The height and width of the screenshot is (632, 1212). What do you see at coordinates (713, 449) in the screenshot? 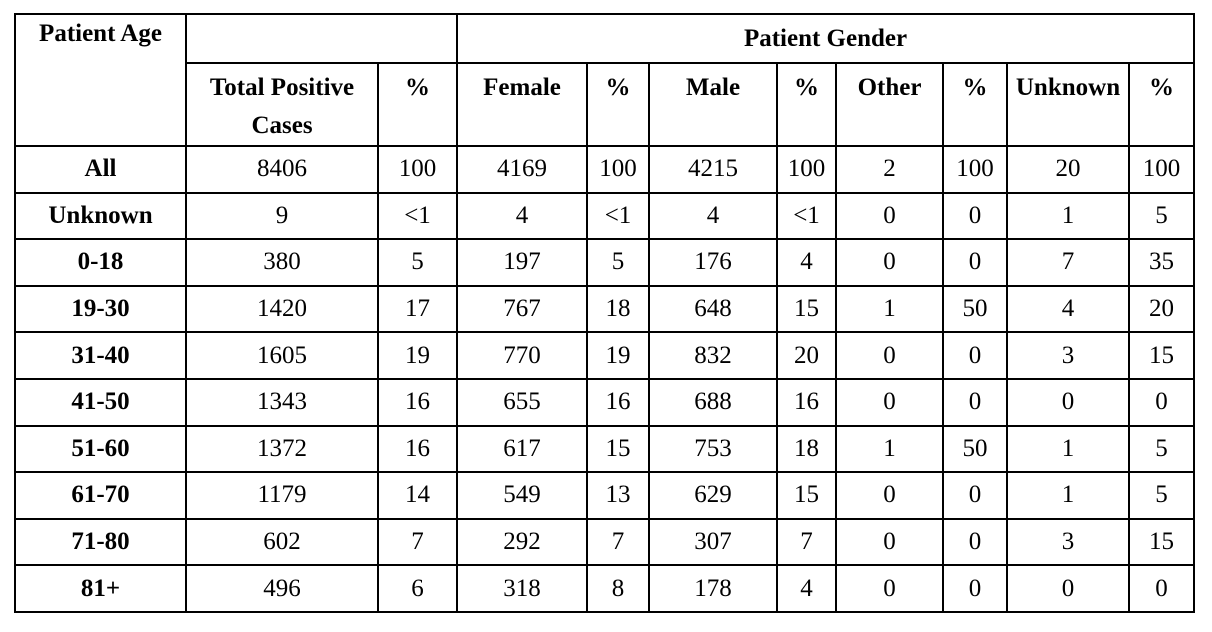
I see `table-cell: 753` at bounding box center [713, 449].